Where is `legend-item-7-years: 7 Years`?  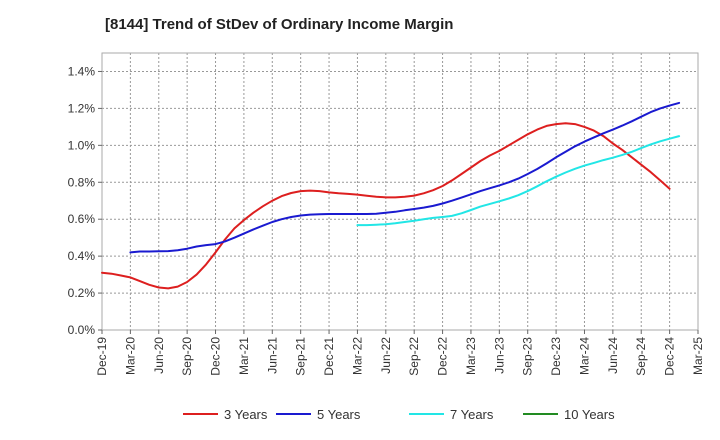 legend-item-7-years: 7 Years is located at coordinates (451, 414).